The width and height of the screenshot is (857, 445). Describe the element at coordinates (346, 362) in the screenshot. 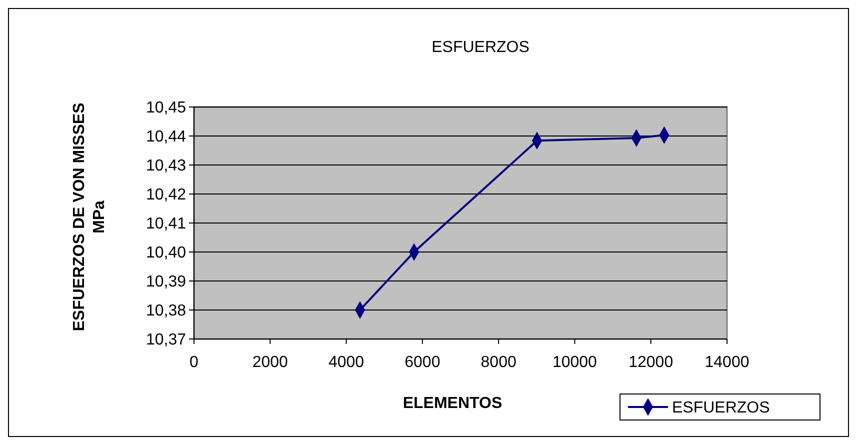

I see `x-tick-label: 4000` at that location.